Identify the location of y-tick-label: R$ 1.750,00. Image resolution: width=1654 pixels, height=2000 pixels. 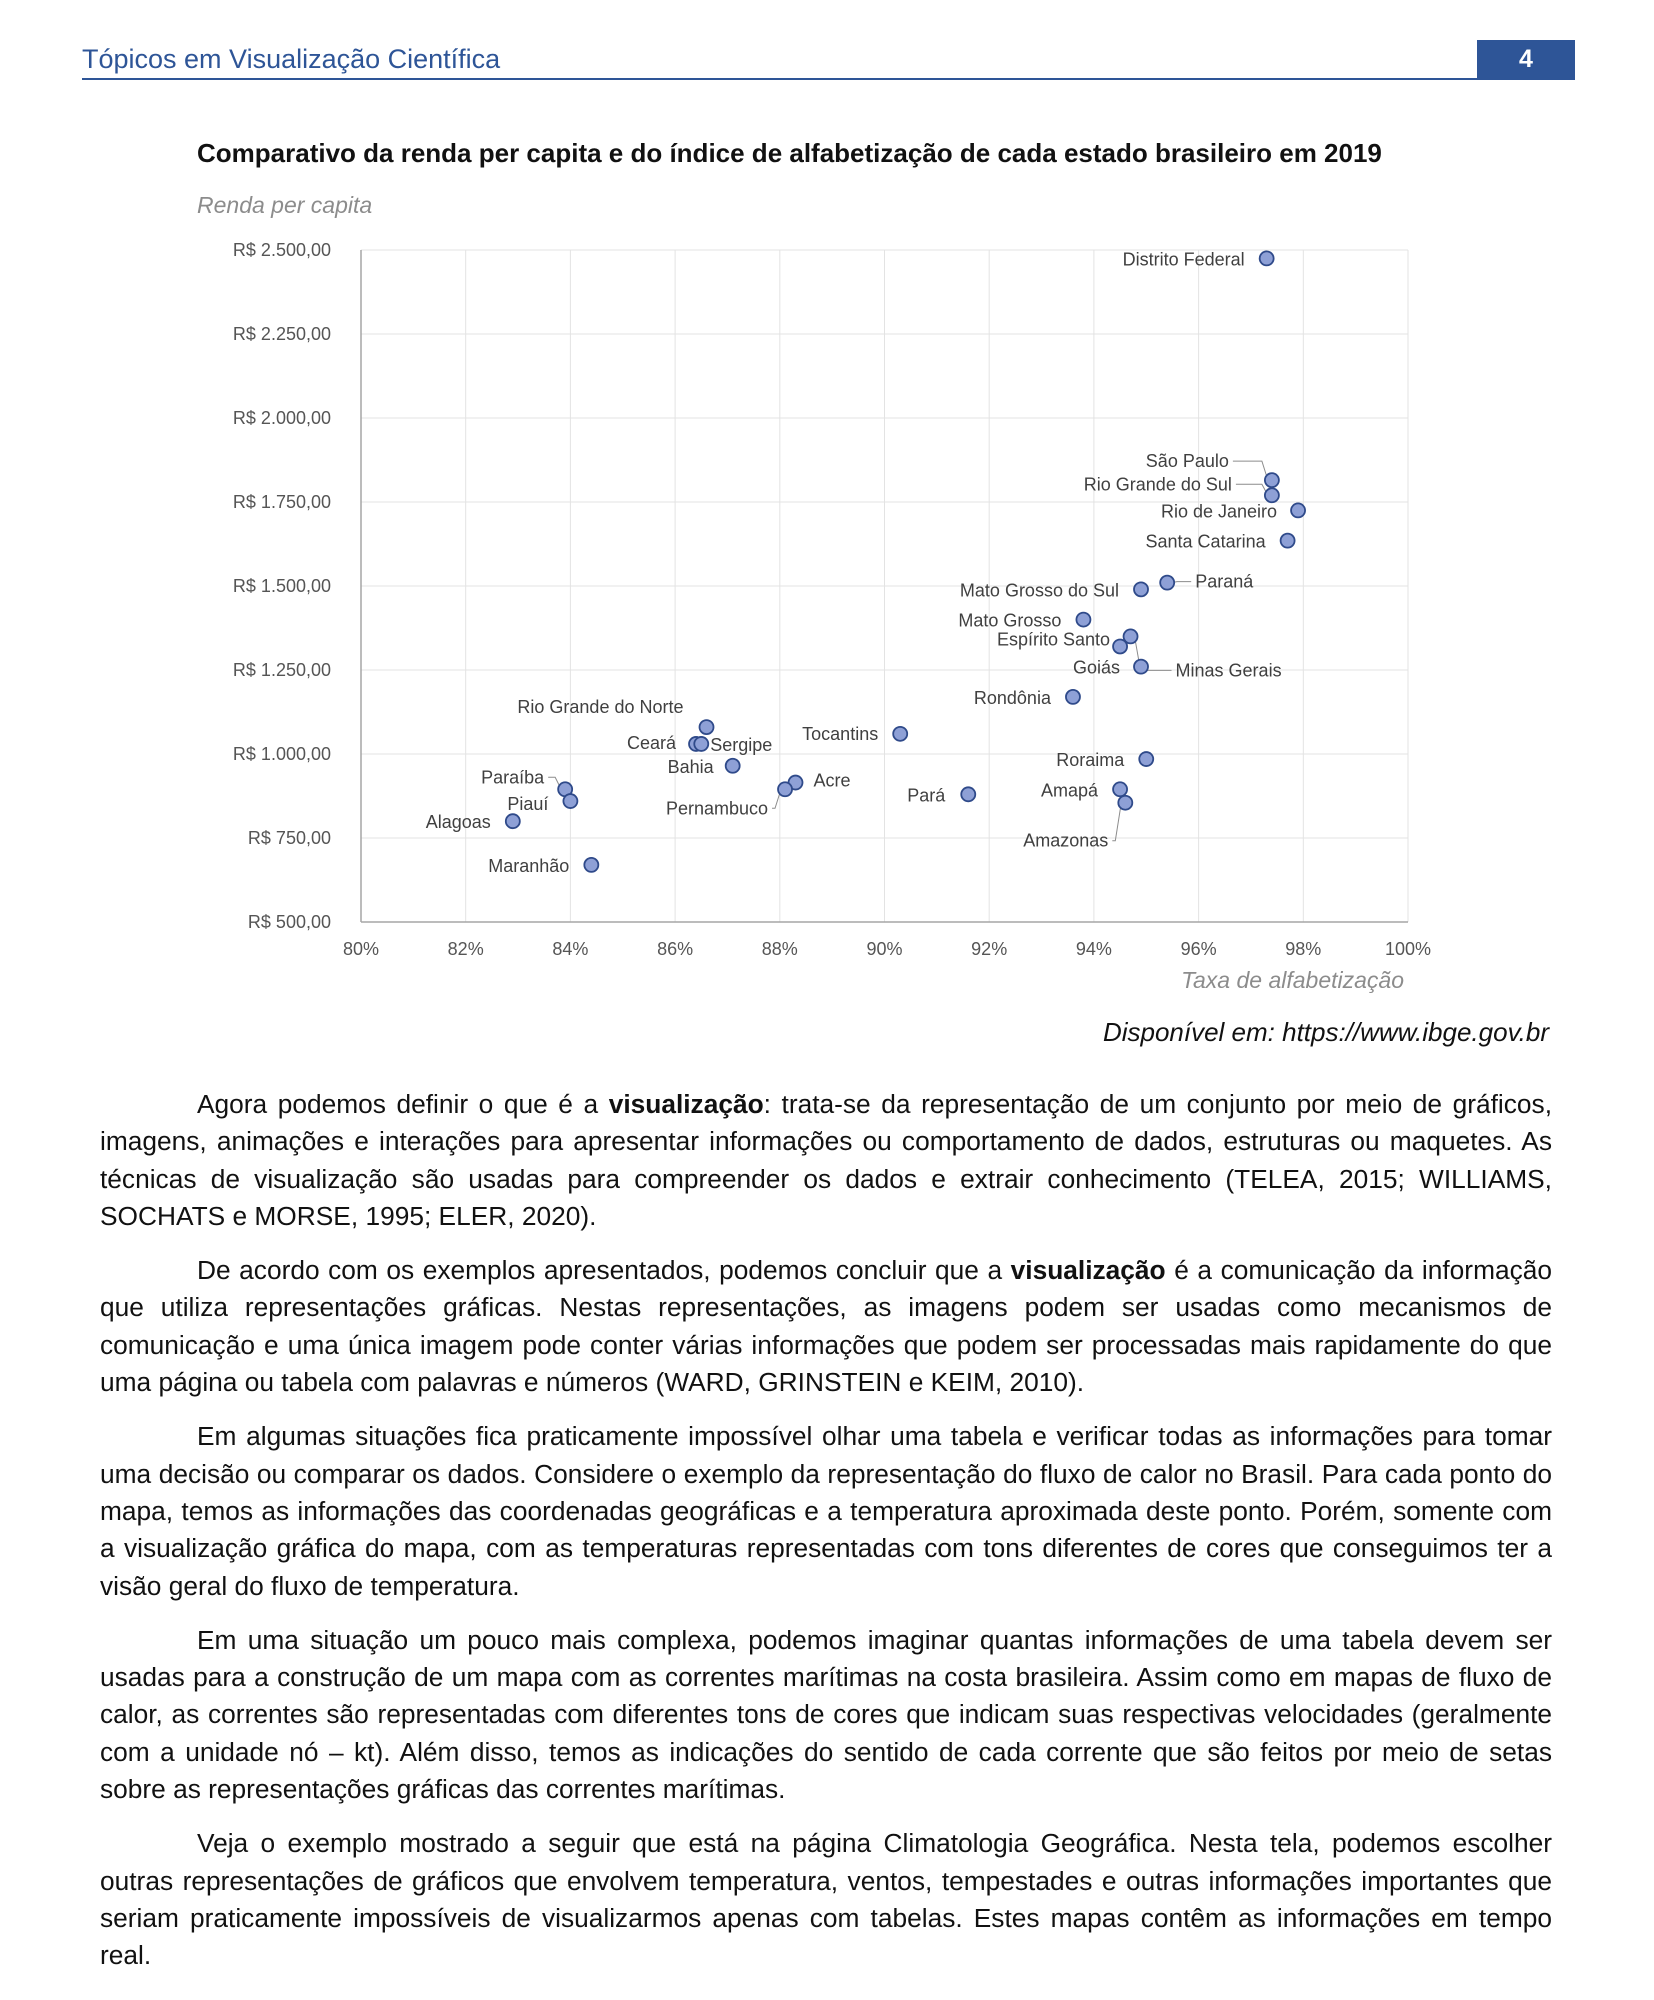
(282, 502).